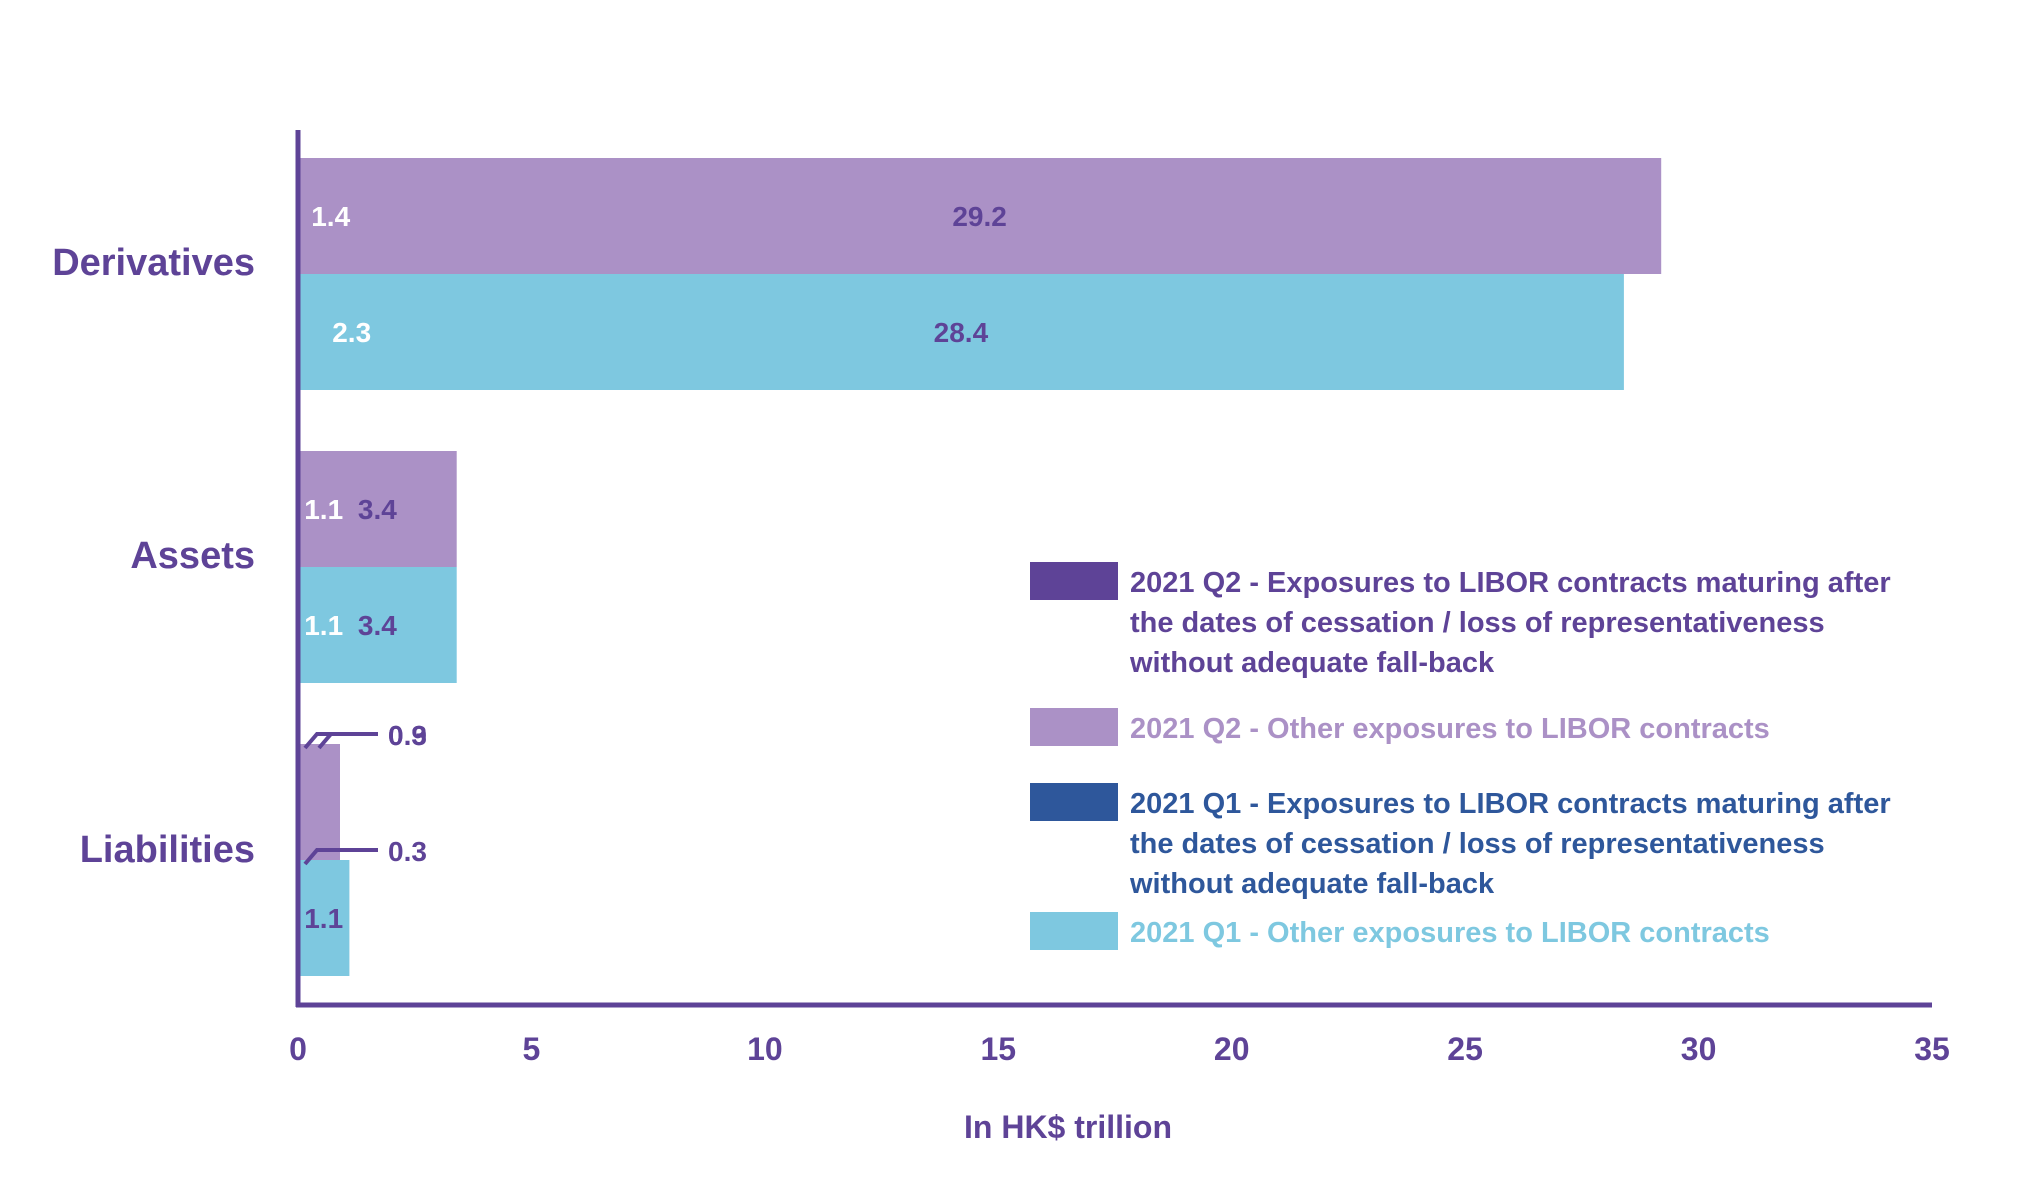 This screenshot has width=2027, height=1202. Describe the element at coordinates (347, 741) in the screenshot. I see `callout-line-liabilities-2021-q2` at that location.